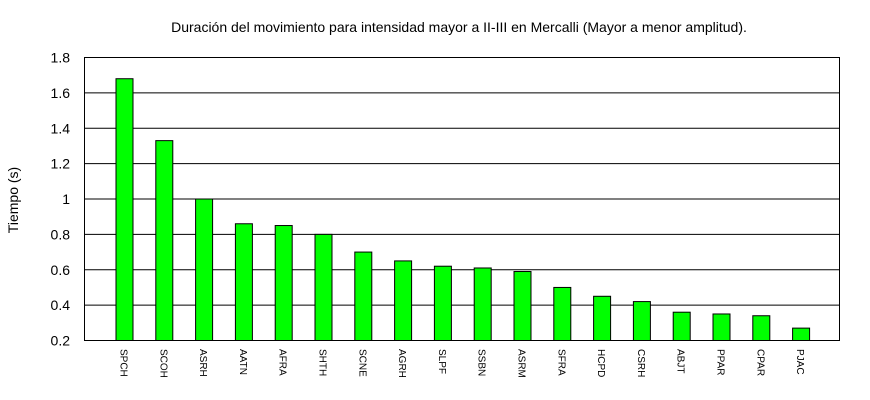 The width and height of the screenshot is (870, 400). Describe the element at coordinates (242, 362) in the screenshot. I see `x-tick-label: AATN` at that location.